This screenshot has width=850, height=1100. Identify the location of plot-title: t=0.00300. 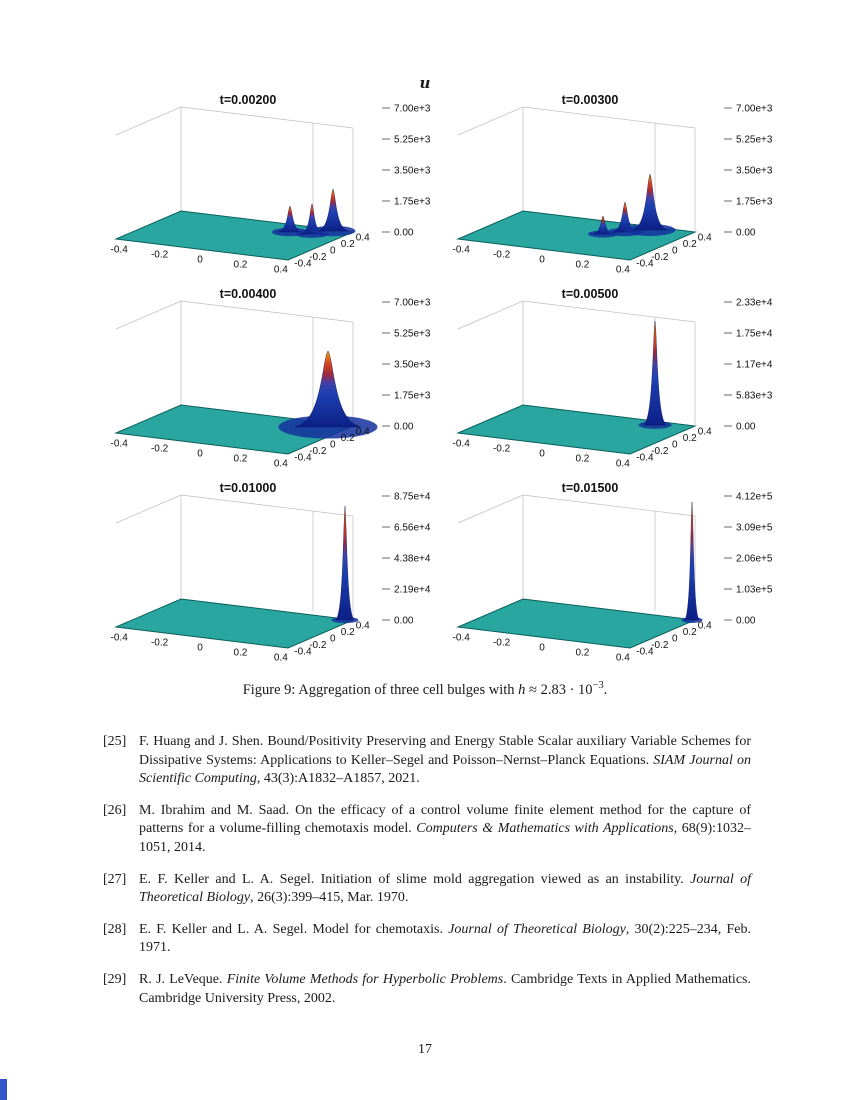
(590, 100).